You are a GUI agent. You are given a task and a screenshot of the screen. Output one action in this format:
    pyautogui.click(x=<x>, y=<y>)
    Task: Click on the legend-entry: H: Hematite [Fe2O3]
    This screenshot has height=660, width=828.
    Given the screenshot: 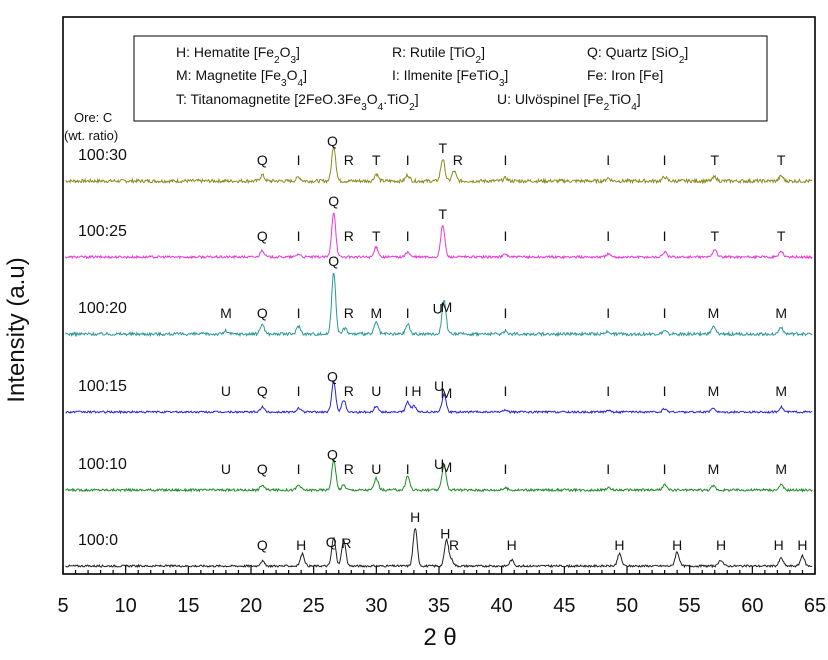 What is the action you would take?
    pyautogui.click(x=238, y=55)
    